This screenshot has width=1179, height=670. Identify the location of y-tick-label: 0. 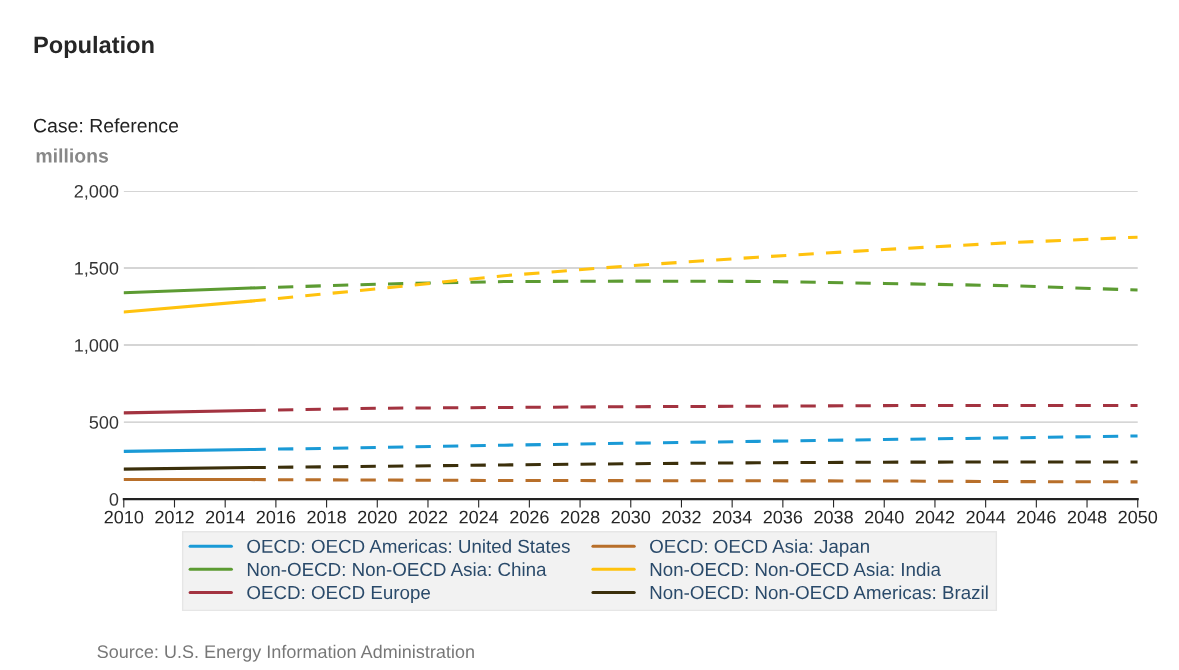
(114, 499).